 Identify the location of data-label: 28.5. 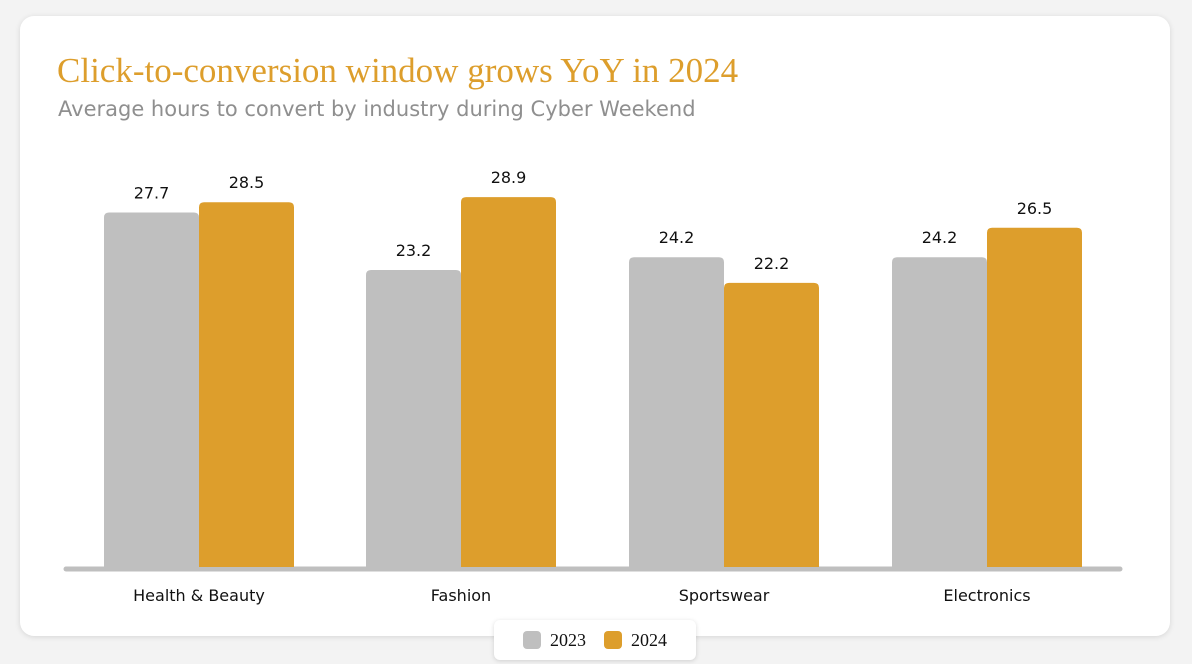
(247, 182).